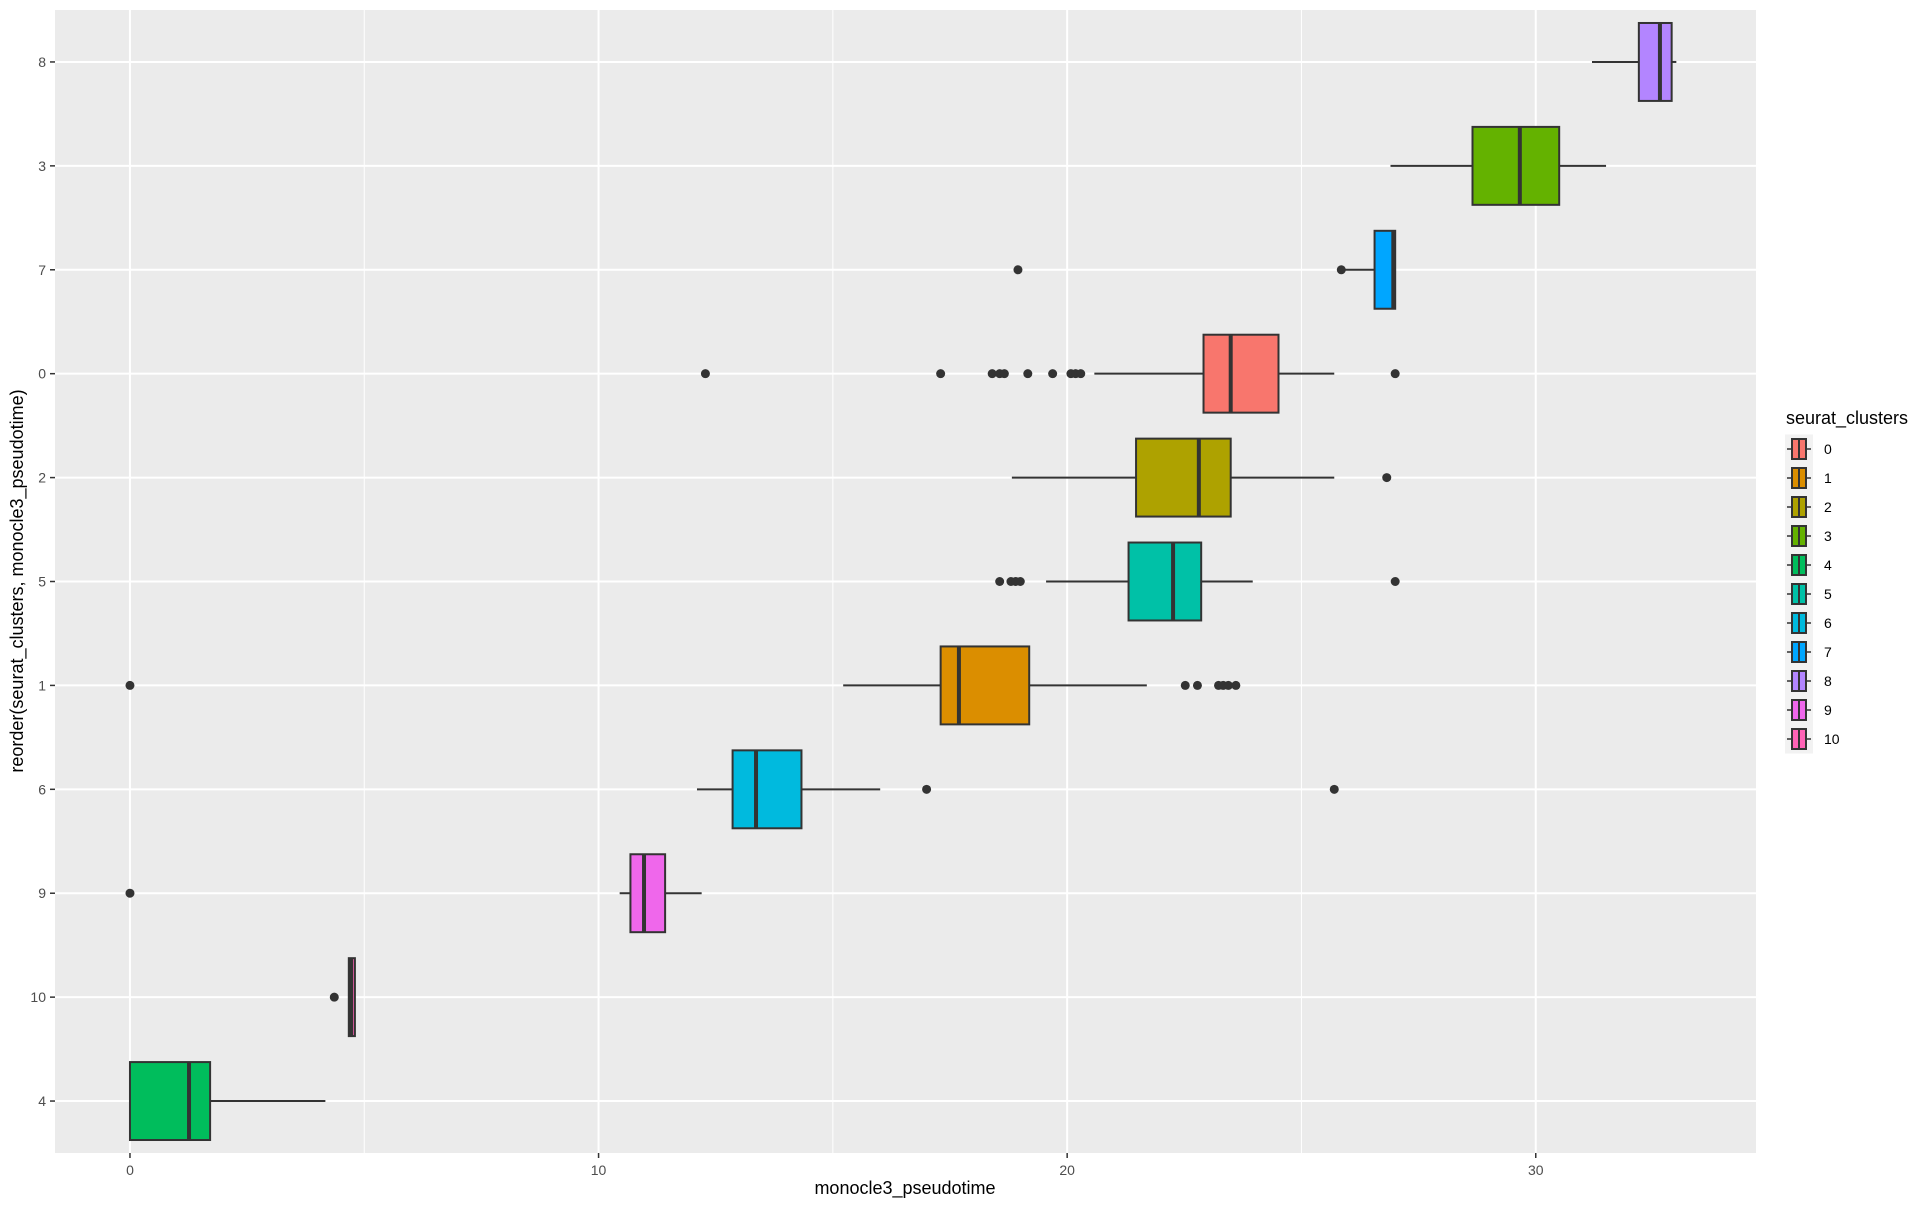 Image resolution: width=1920 pixels, height=1205 pixels. Describe the element at coordinates (42, 374) in the screenshot. I see `y-tick-label: 0` at that location.